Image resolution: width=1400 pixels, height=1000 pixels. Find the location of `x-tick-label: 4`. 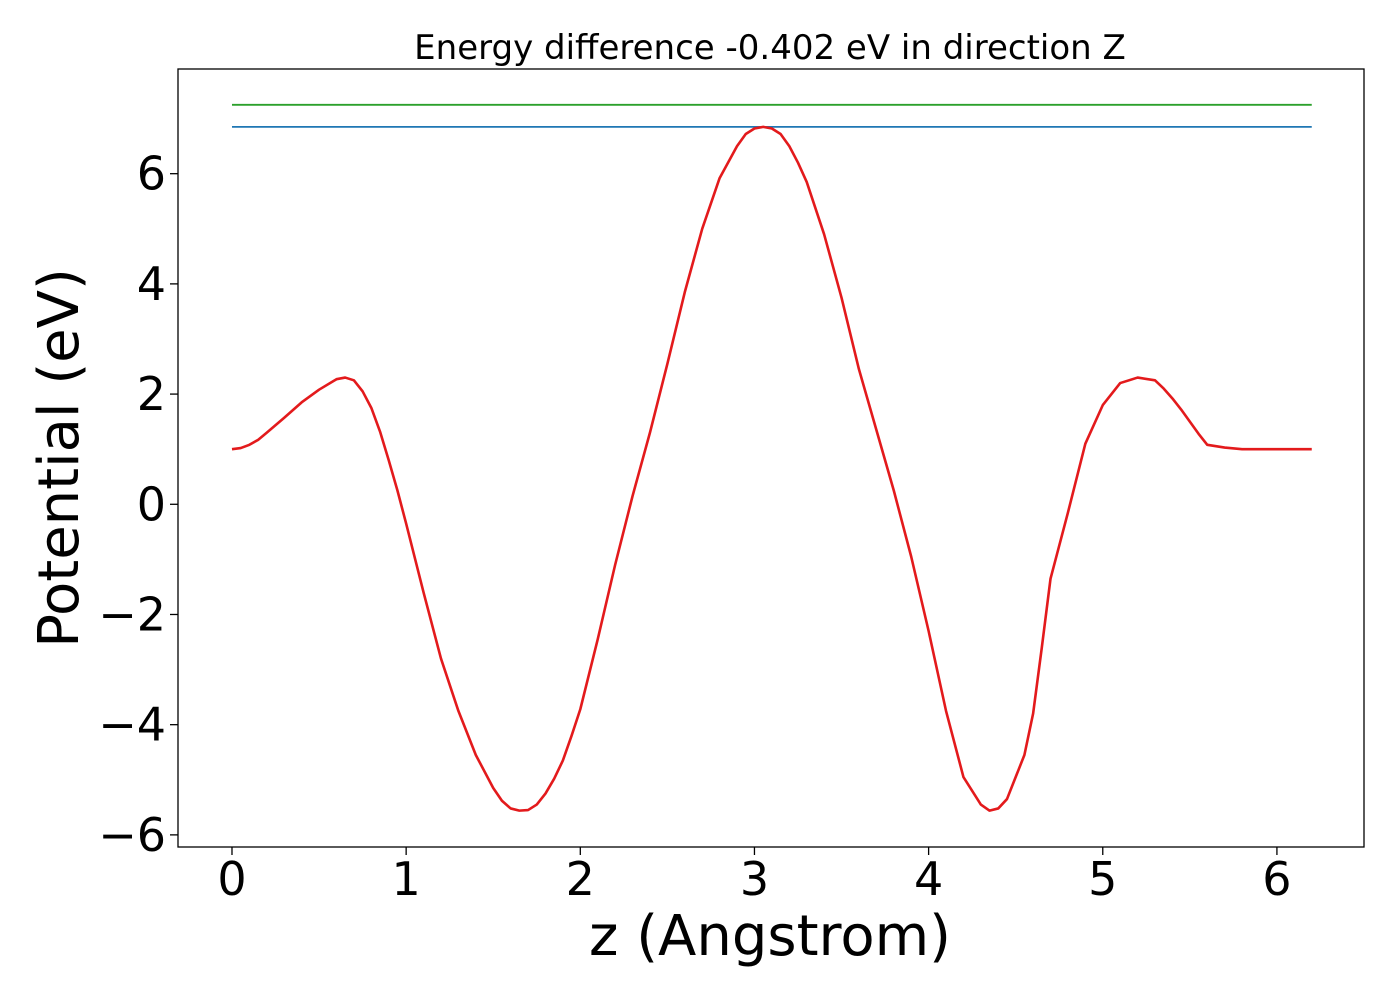

x-tick-label: 4 is located at coordinates (928, 879).